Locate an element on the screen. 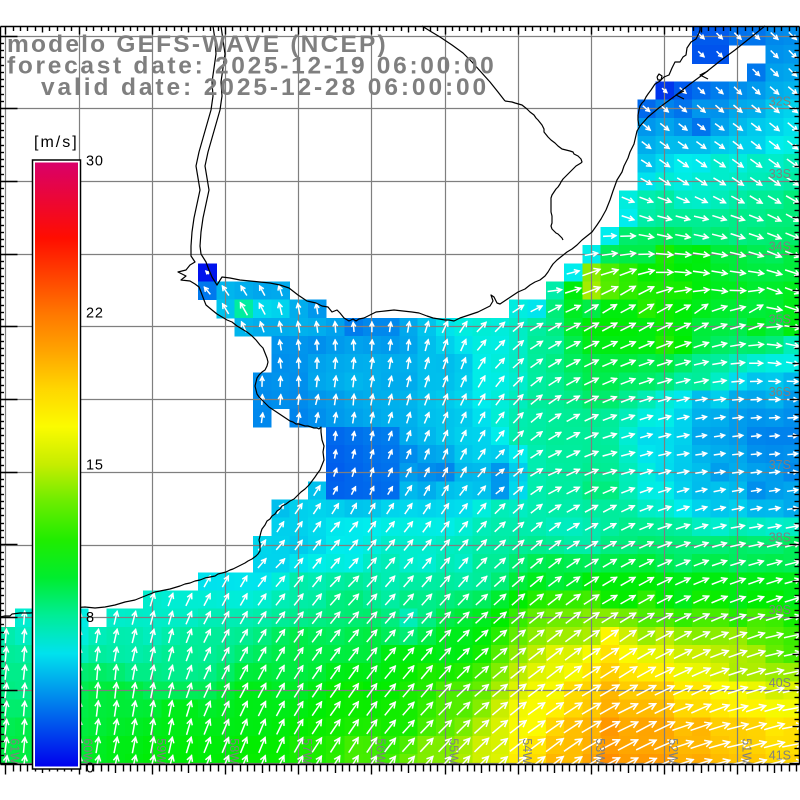 Image resolution: width=800 pixels, height=800 pixels. svg-text: 40S is located at coordinates (780, 683).